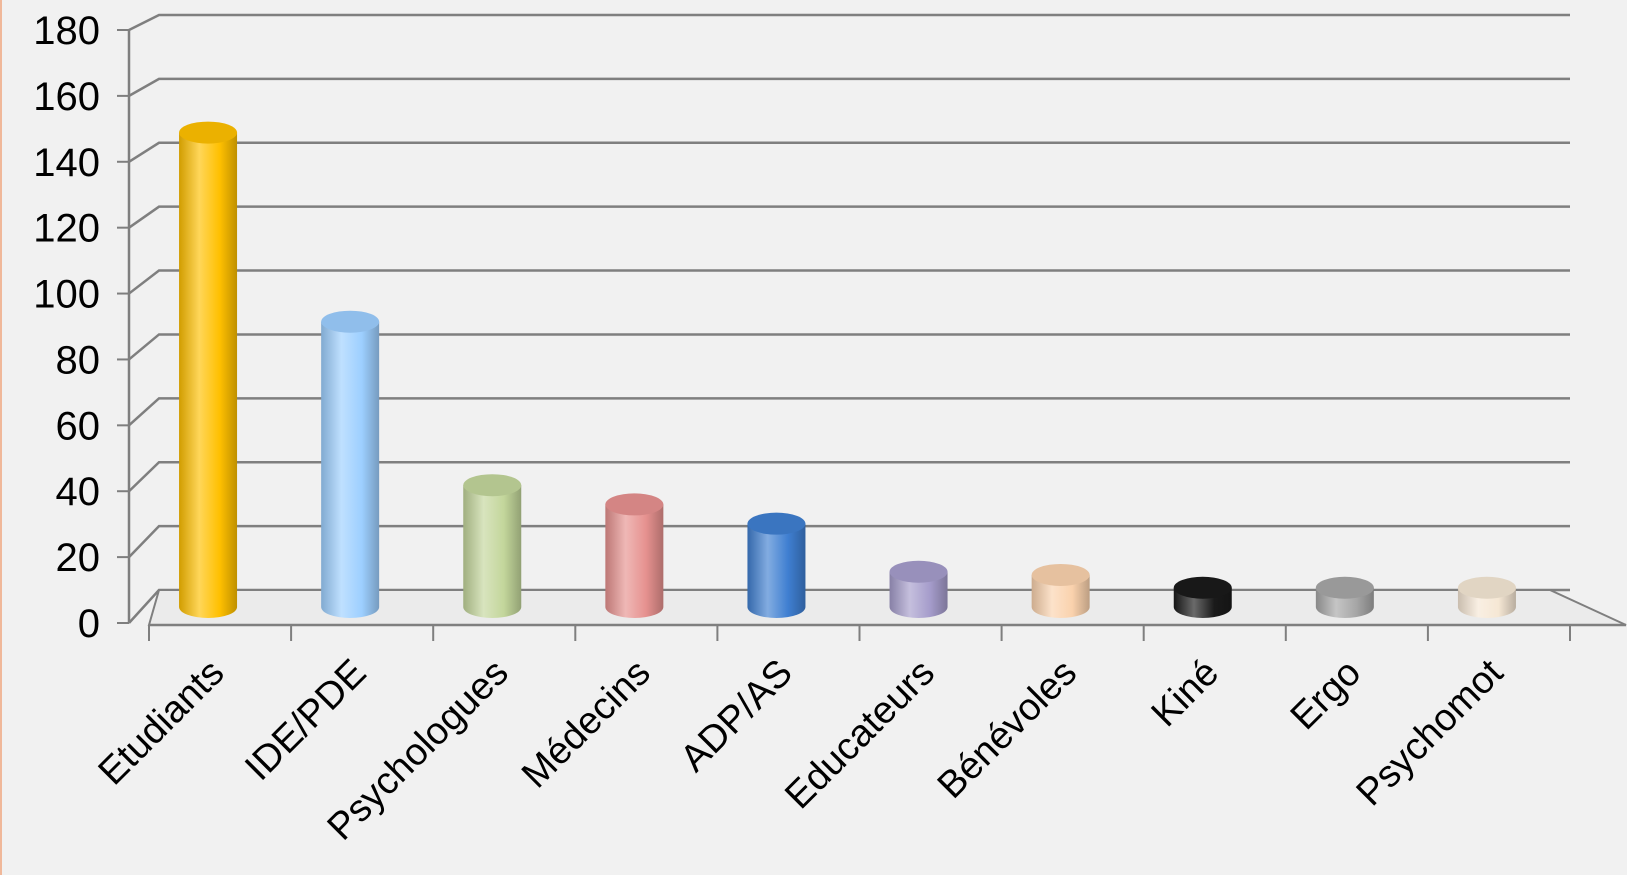 The height and width of the screenshot is (875, 1627). I want to click on y-tick-label: 60, so click(78, 426).